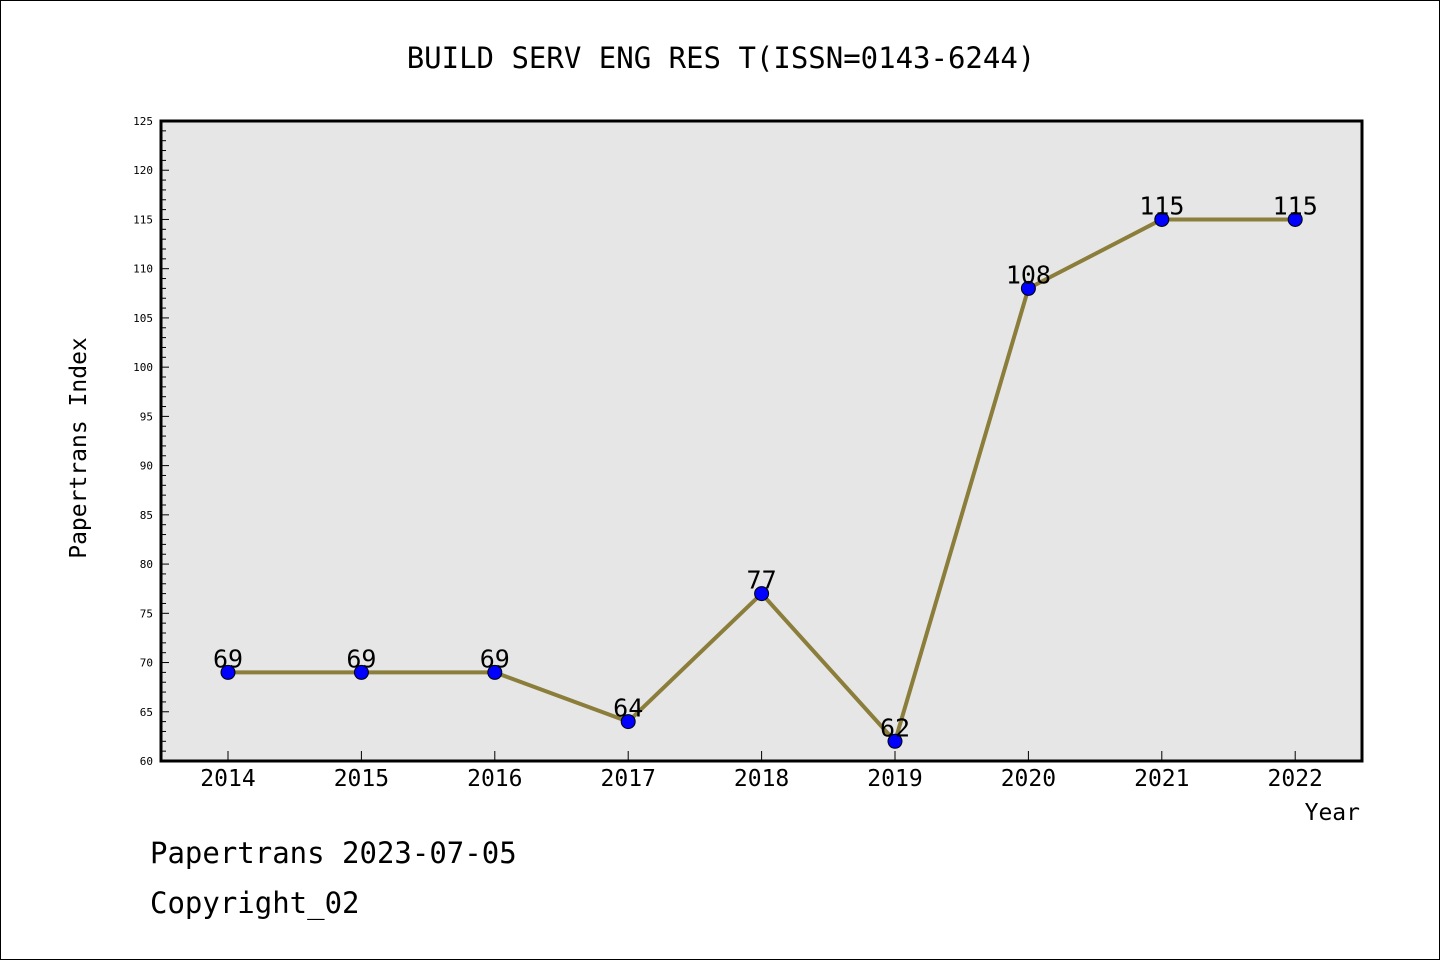 This screenshot has width=1440, height=964. What do you see at coordinates (151, 441) in the screenshot?
I see `y-axis: 60 65 70 75 80 85 90 95 100 105 110 115 120 125` at bounding box center [151, 441].